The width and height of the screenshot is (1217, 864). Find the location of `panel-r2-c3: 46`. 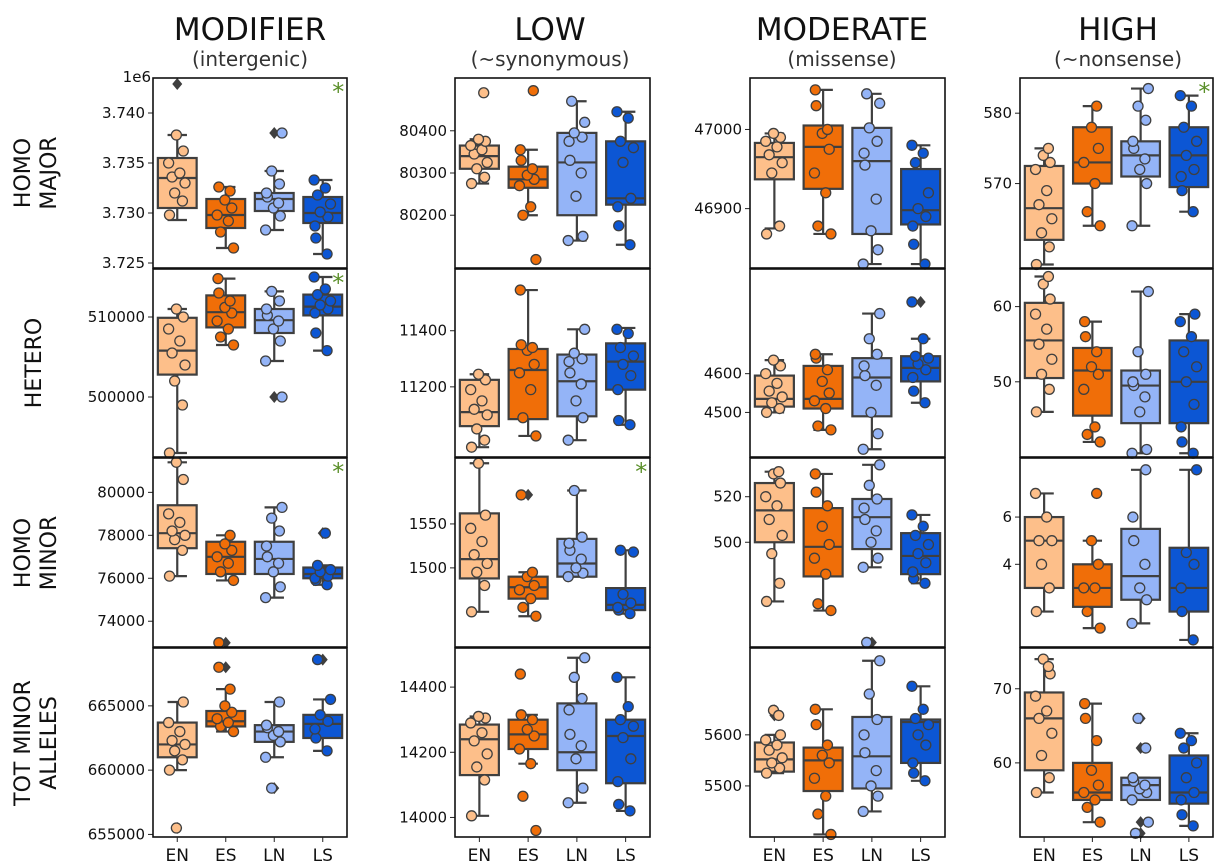

panel-r2-c3: 46 is located at coordinates (1108, 552).